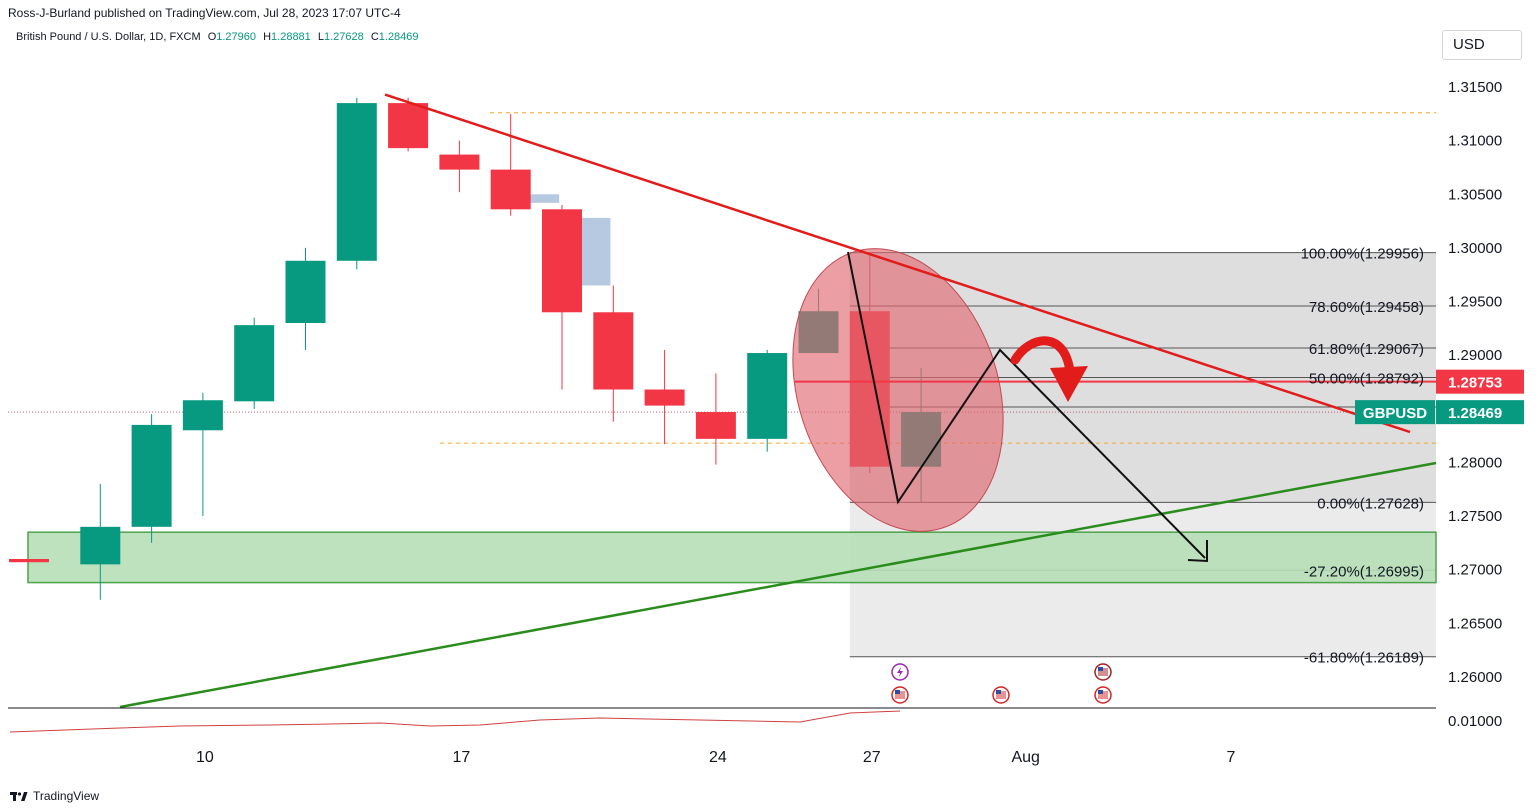  What do you see at coordinates (1197, 551) in the screenshot?
I see `projection-arrowhead` at bounding box center [1197, 551].